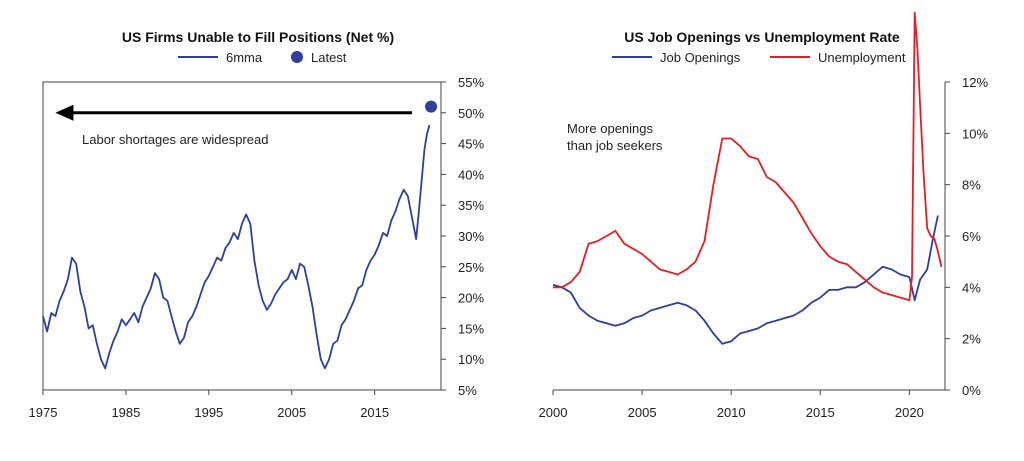 Image resolution: width=1024 pixels, height=461 pixels. I want to click on x-tick-label: 1995, so click(208, 412).